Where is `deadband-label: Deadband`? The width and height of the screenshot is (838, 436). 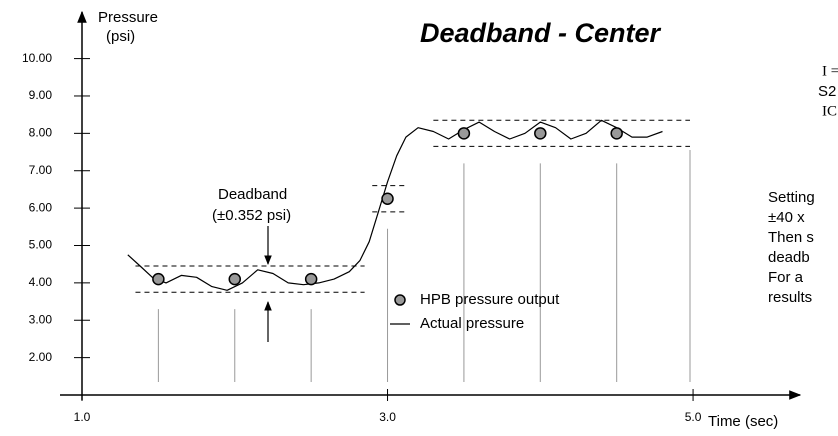 deadband-label: Deadband is located at coordinates (252, 194).